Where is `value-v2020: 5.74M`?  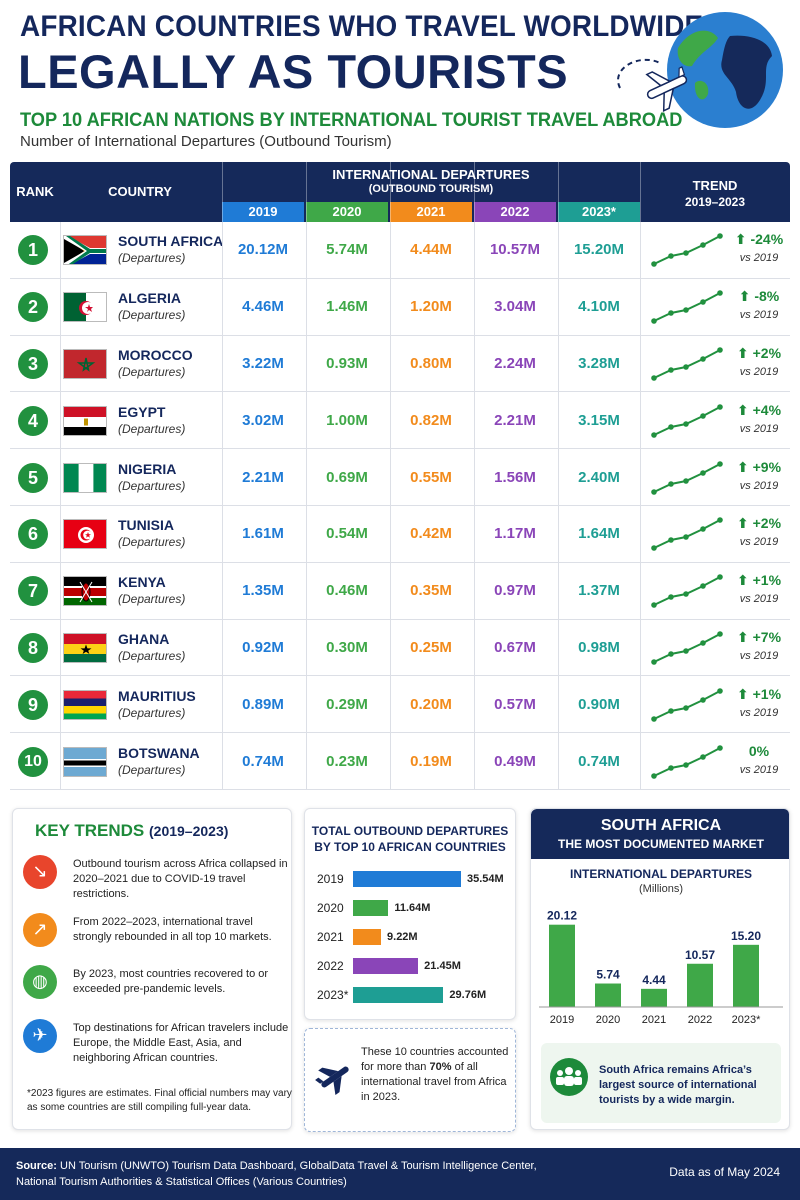 value-v2020: 5.74M is located at coordinates (347, 250).